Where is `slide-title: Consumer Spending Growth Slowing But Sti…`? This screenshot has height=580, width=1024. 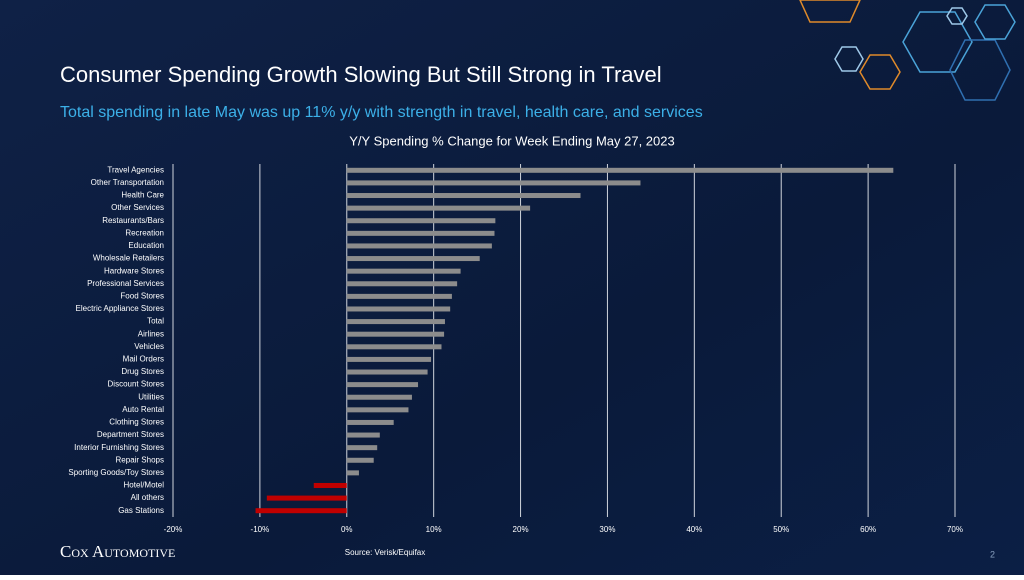
slide-title: Consumer Spending Growth Slowing But Sti… is located at coordinates (361, 74).